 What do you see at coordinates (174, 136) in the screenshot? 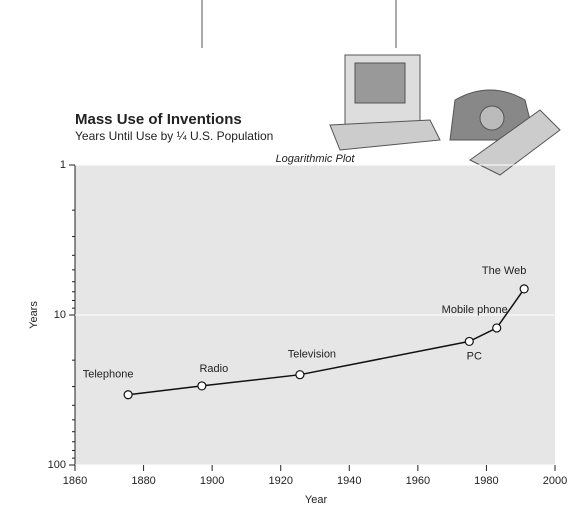
I see `chart-subtitle: Years Until Use by ¼ U.S. Population` at bounding box center [174, 136].